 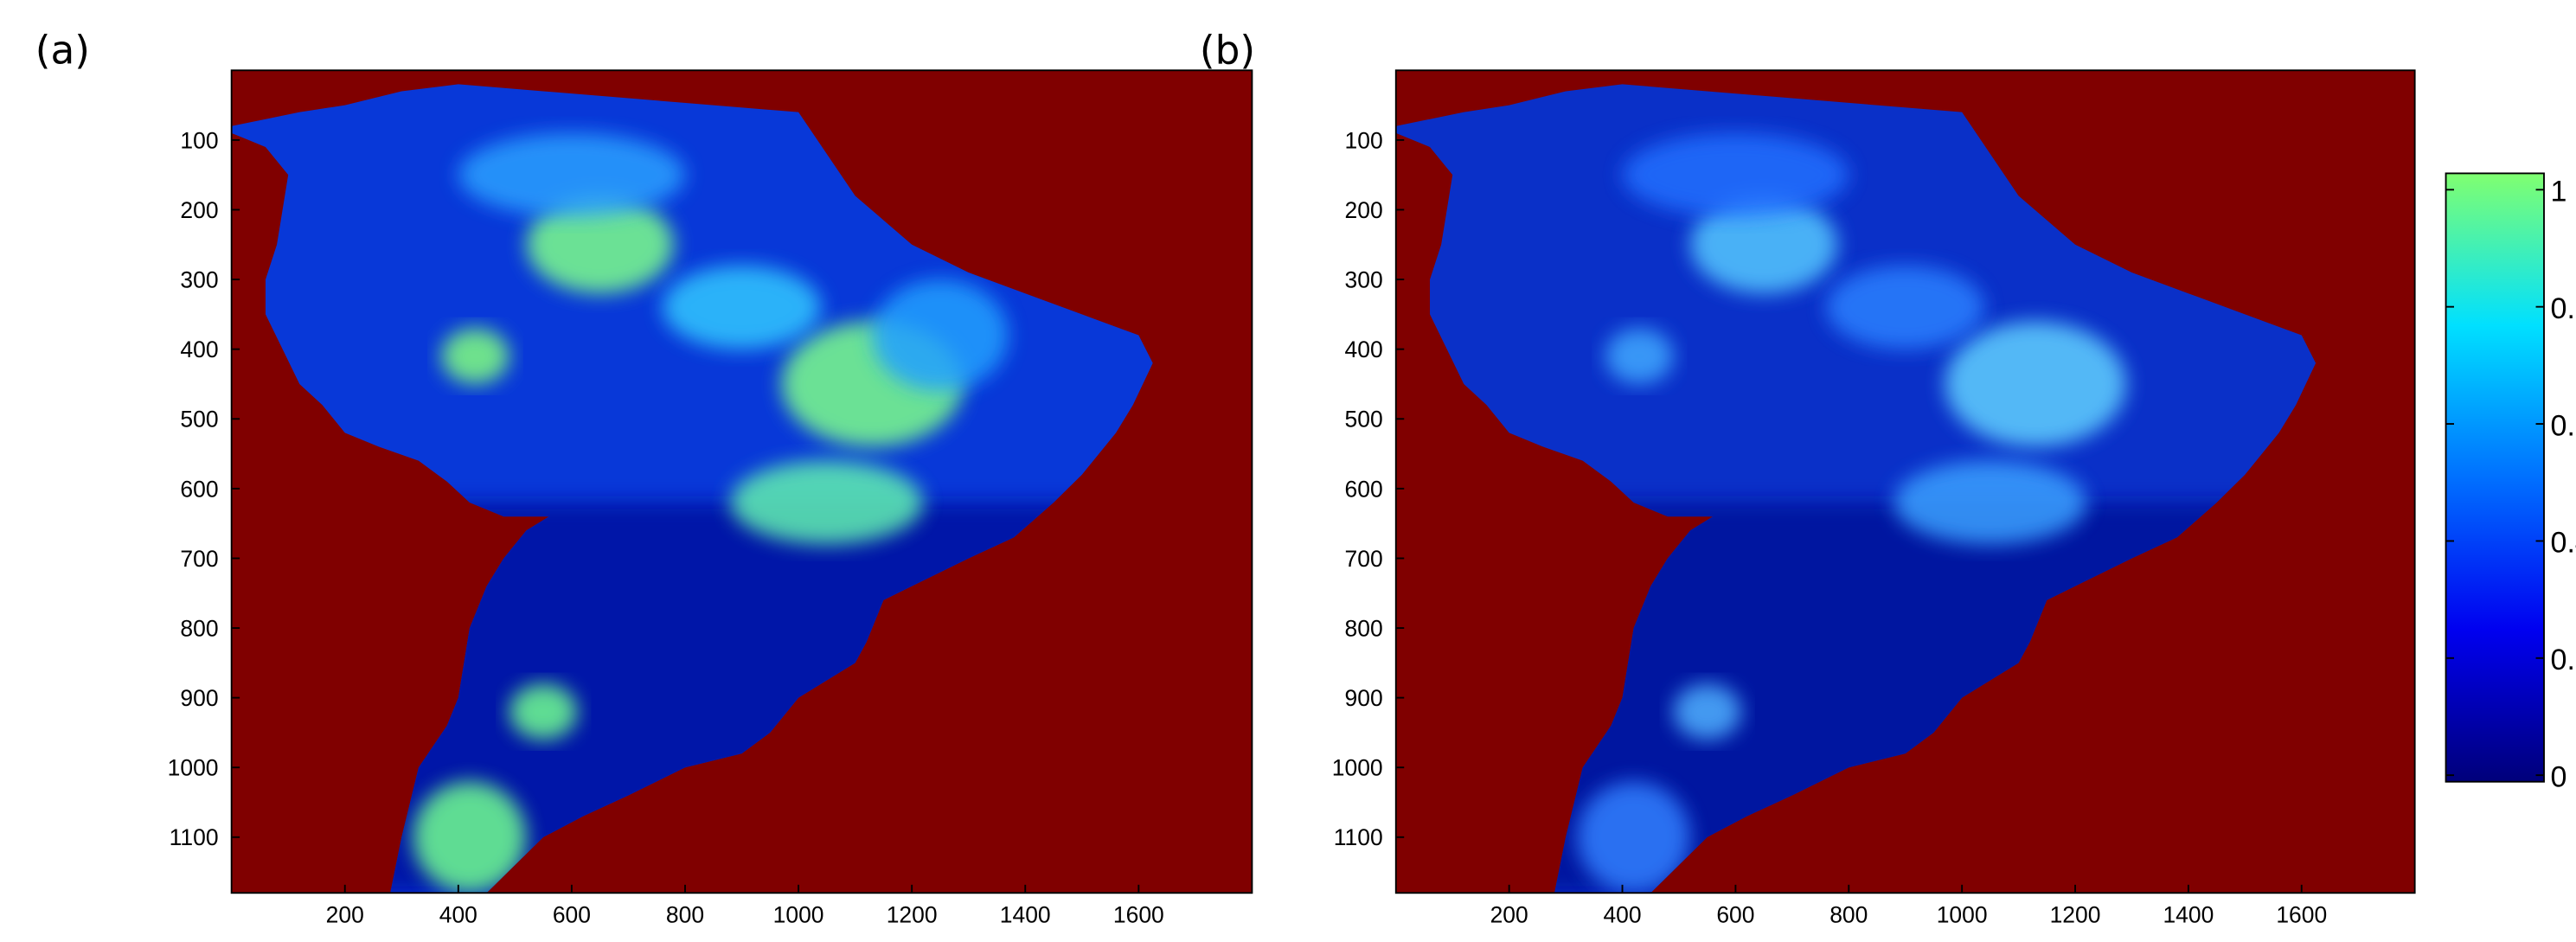 I want to click on colorbar-tick-label: 1, so click(x=2559, y=192).